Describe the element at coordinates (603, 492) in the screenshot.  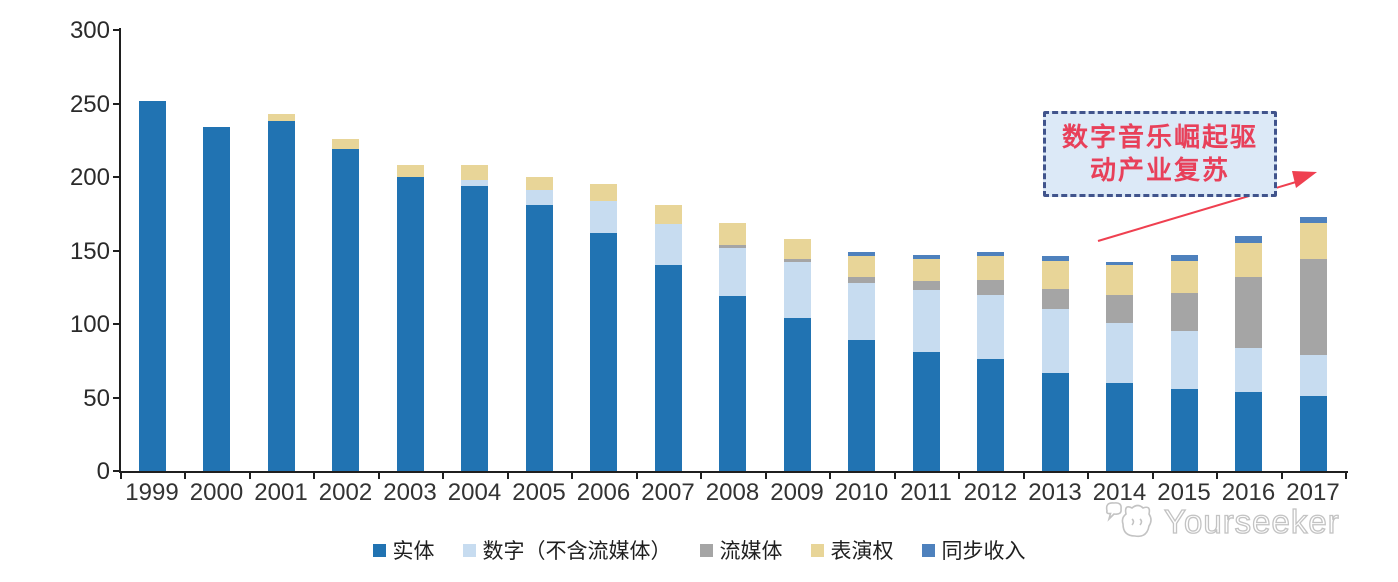
I see `x-axis-label-2006: 2006` at that location.